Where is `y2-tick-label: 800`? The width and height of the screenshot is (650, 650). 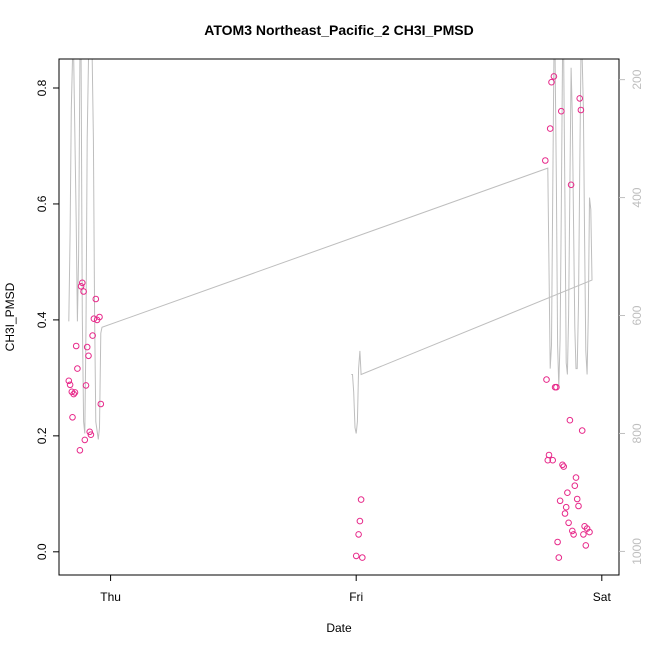 y2-tick-label: 800 is located at coordinates (637, 433).